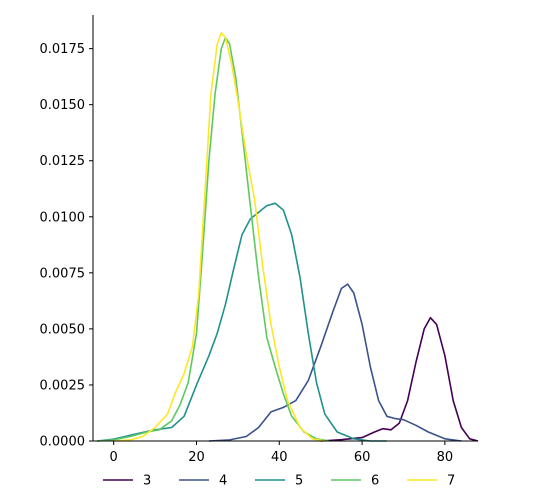 The height and width of the screenshot is (500, 558). What do you see at coordinates (63, 105) in the screenshot?
I see `y-tick-label: 0.0150` at bounding box center [63, 105].